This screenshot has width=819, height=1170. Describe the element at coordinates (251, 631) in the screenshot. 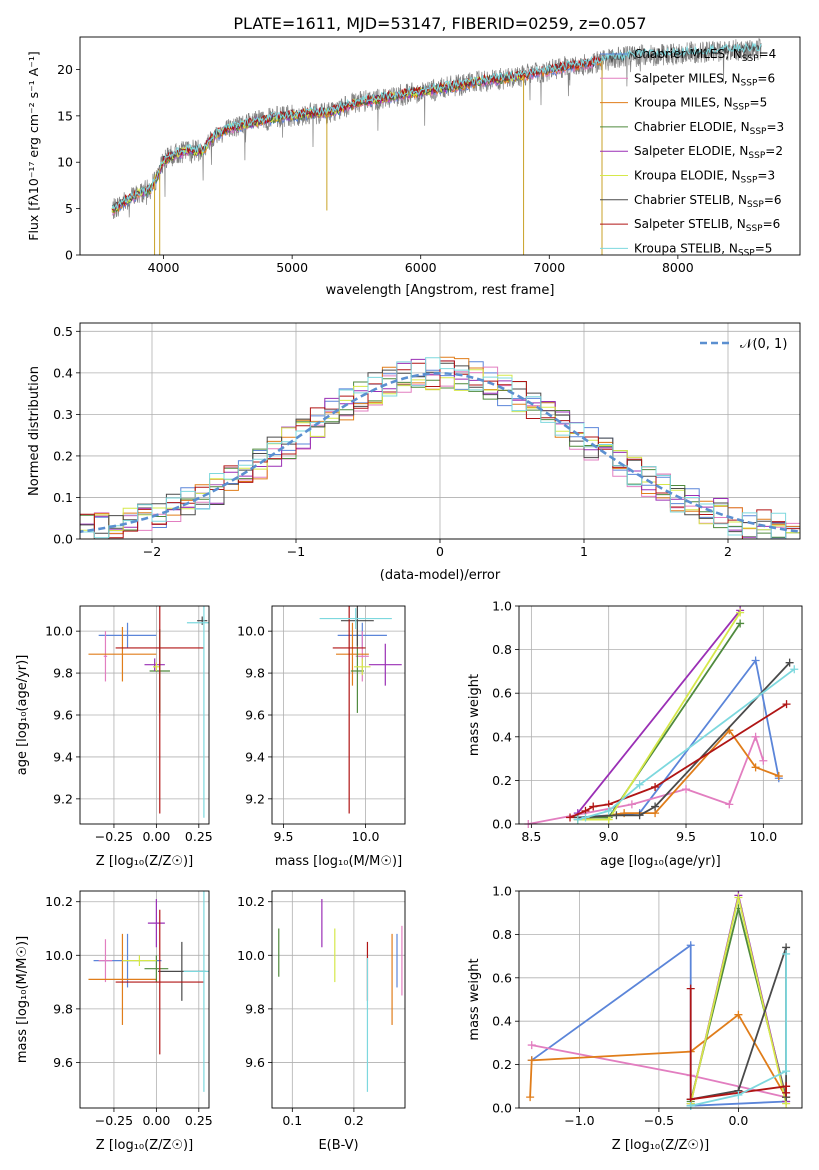

I see `age_vs_mass-ytick-label: 10.0` at that location.